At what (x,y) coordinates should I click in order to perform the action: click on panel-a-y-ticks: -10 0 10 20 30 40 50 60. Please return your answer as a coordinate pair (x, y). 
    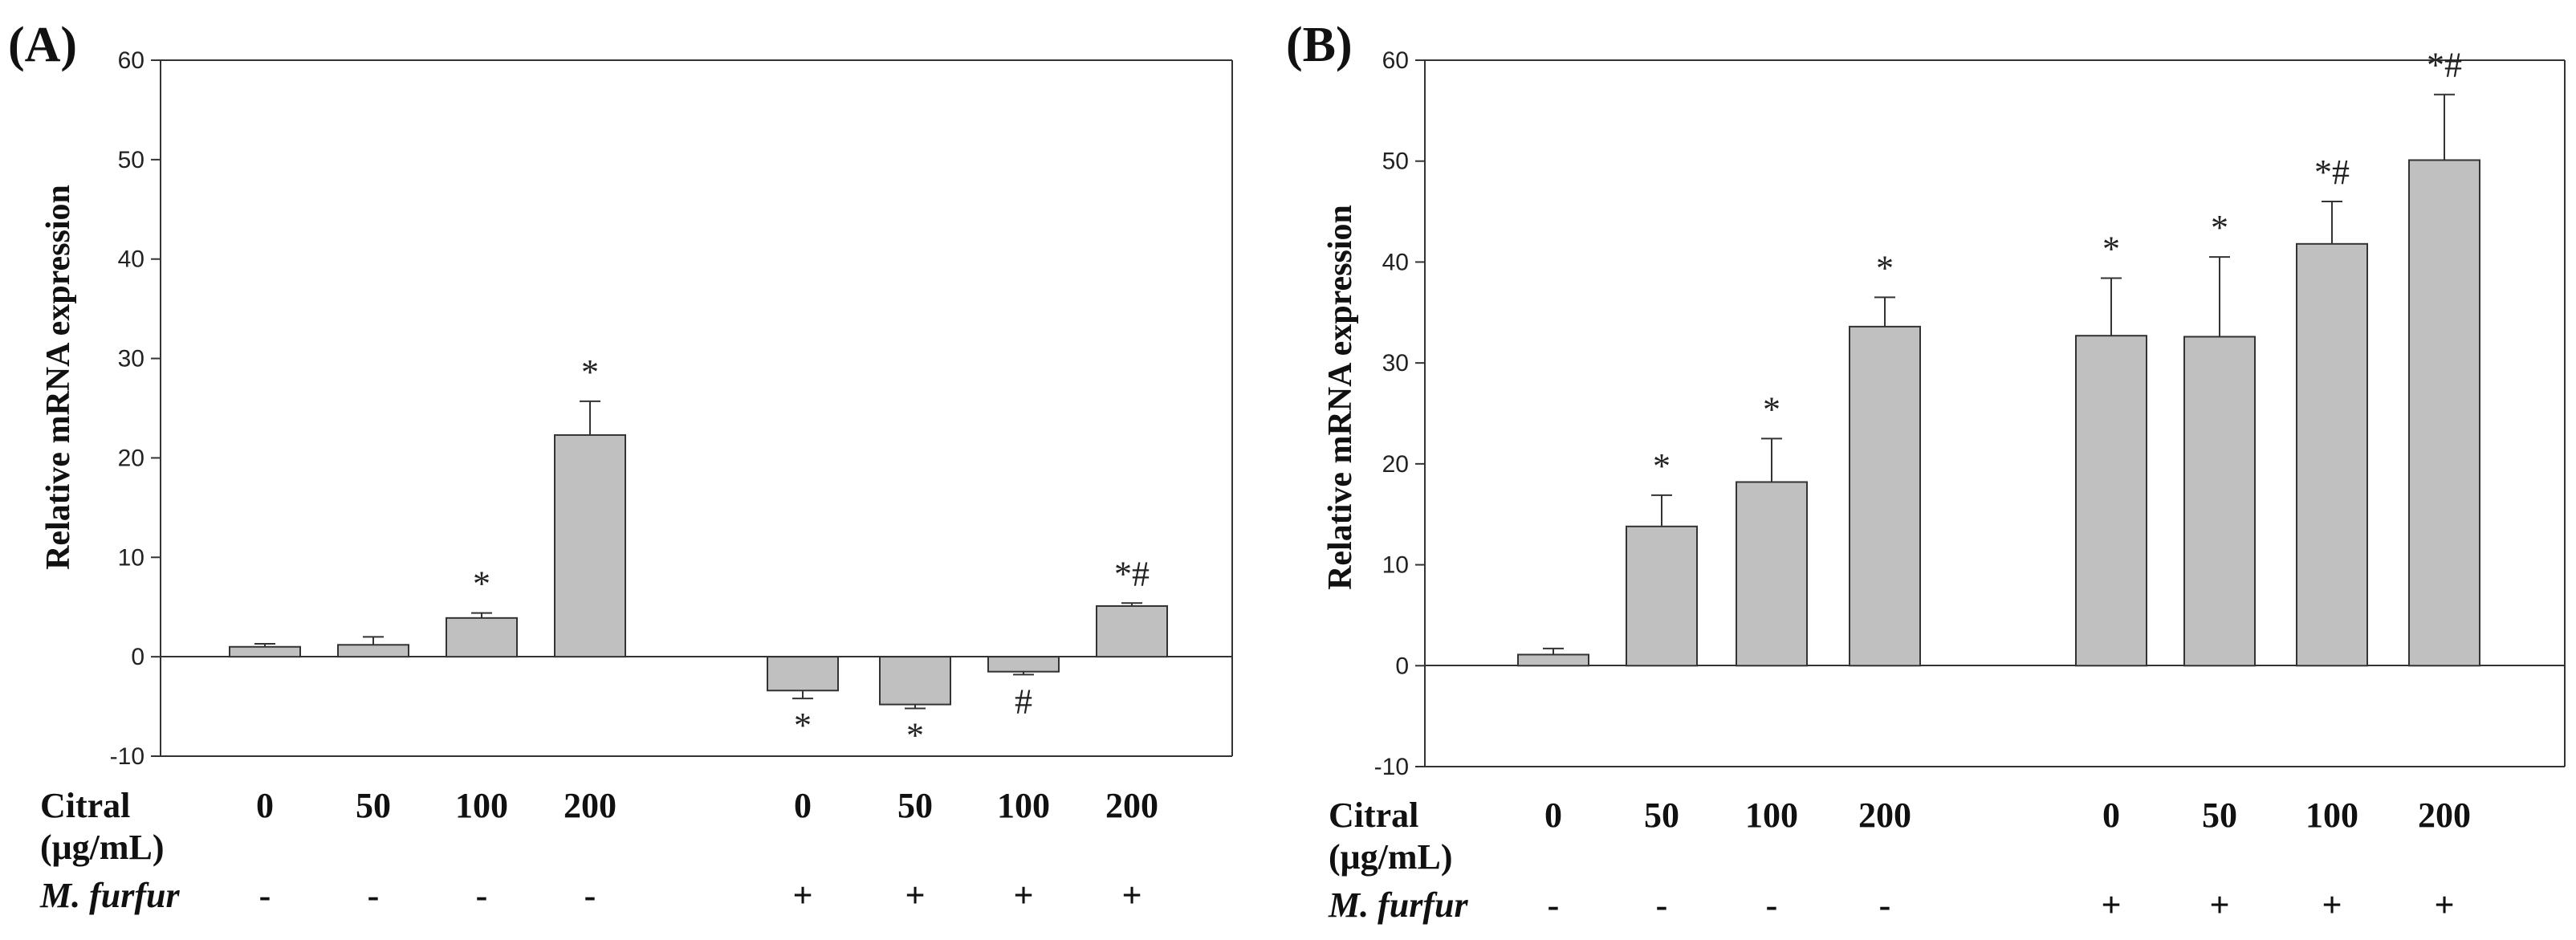
    Looking at the image, I should click on (135, 408).